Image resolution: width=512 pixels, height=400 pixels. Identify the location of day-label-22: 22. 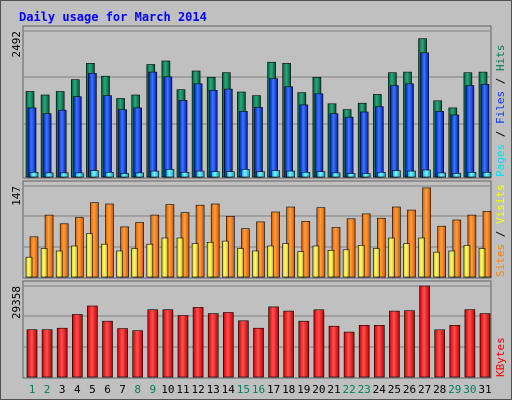
(348, 389).